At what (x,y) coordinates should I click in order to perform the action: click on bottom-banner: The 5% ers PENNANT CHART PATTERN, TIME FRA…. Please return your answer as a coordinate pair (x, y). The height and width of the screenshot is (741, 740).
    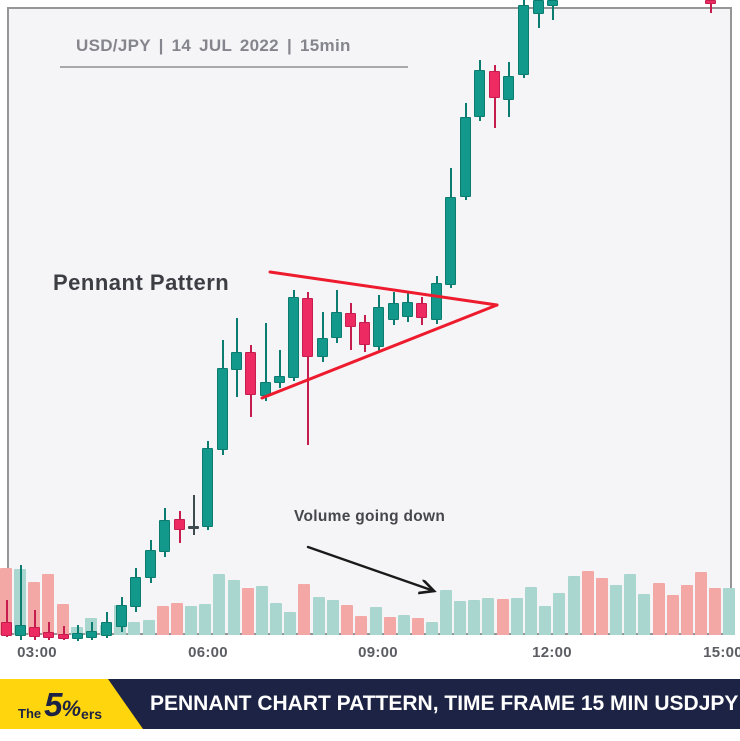
    Looking at the image, I should click on (370, 704).